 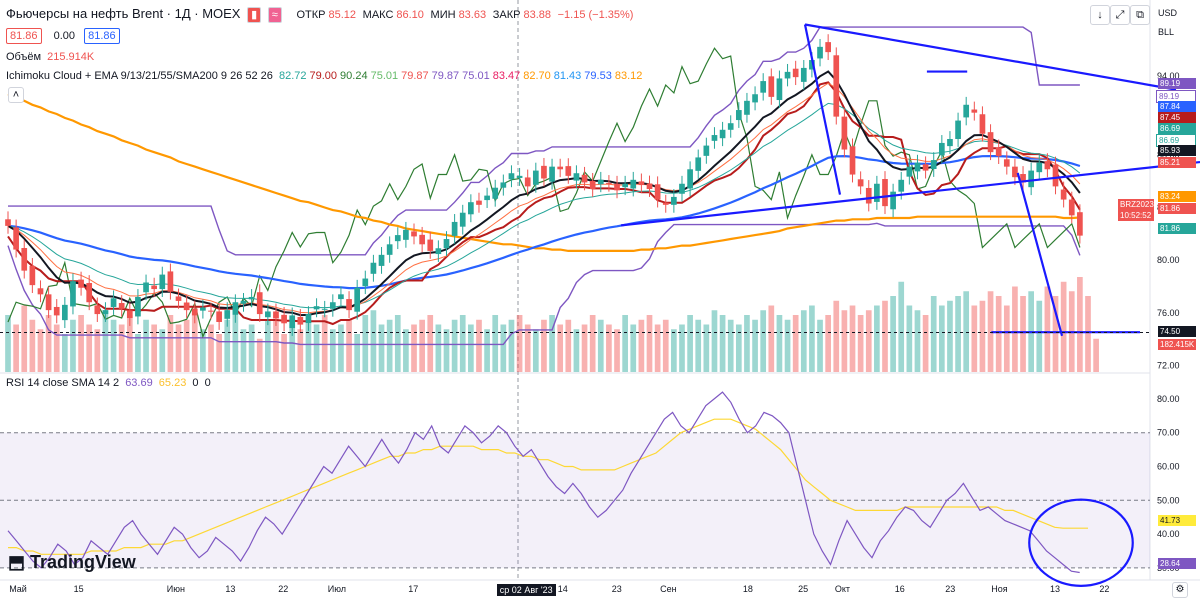 What do you see at coordinates (1140, 15) in the screenshot?
I see `screenshot-icon: ⧉` at bounding box center [1140, 15].